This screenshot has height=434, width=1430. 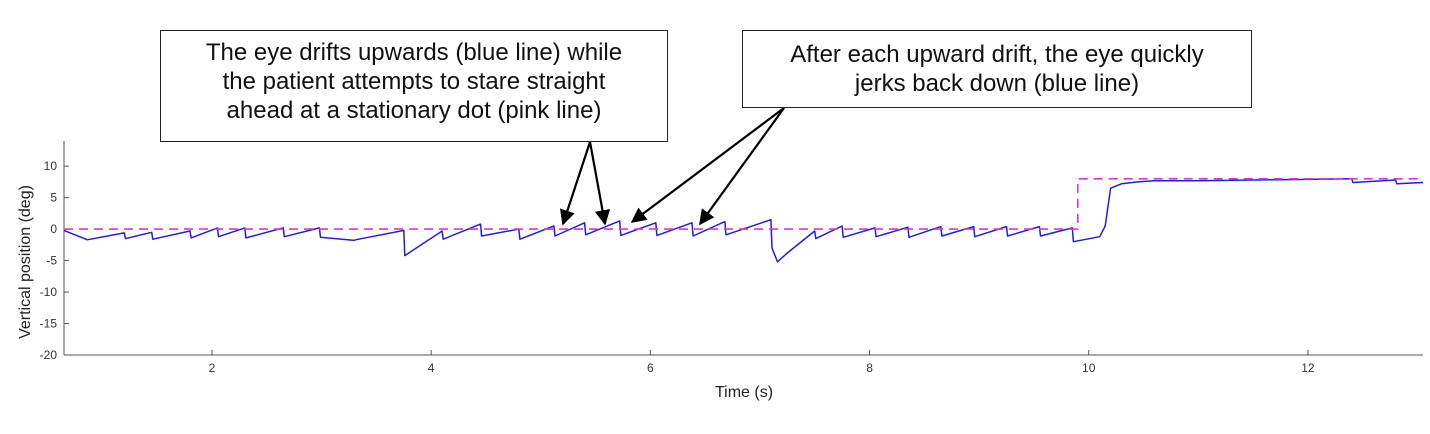 What do you see at coordinates (431, 368) in the screenshot?
I see `x-tick-label: 4` at bounding box center [431, 368].